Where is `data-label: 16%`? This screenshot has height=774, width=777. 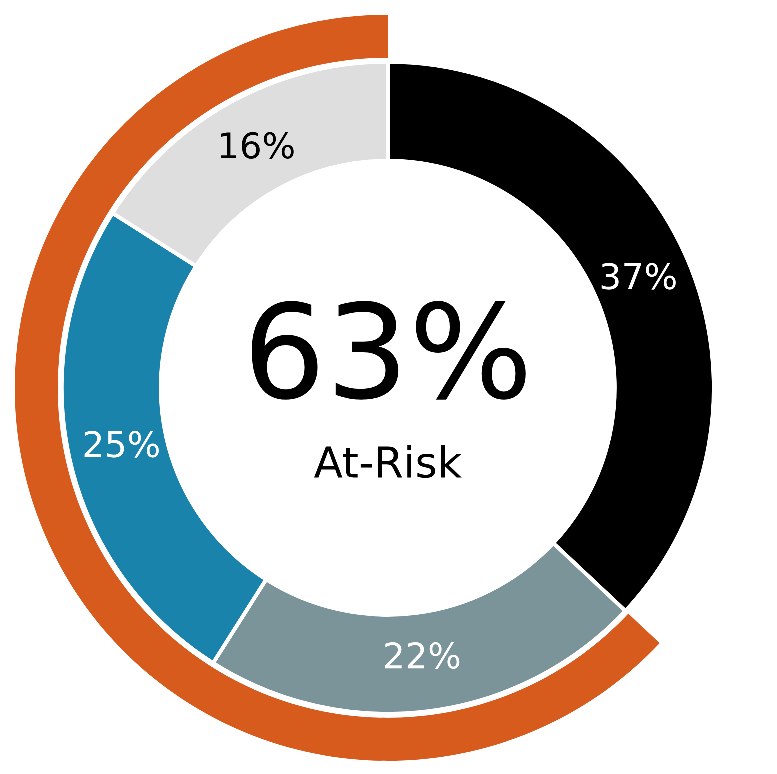 data-label: 16% is located at coordinates (257, 146).